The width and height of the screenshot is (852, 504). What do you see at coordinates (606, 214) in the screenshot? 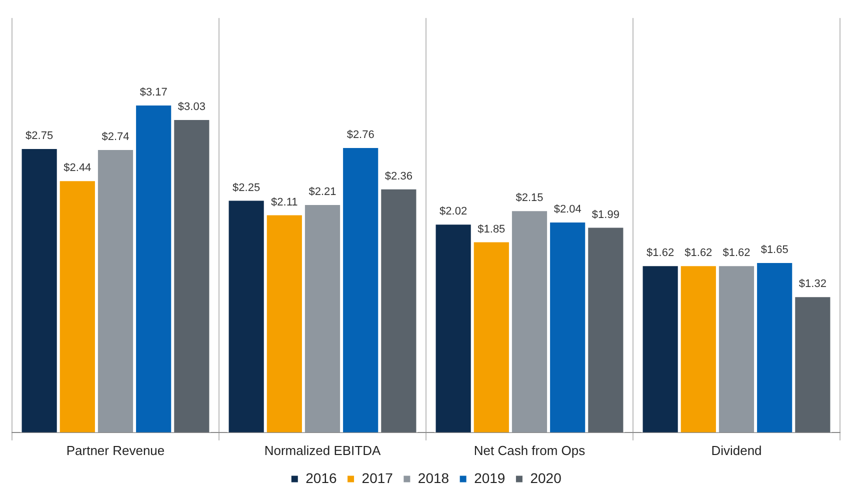
I see `data-label: $1.99` at bounding box center [606, 214].